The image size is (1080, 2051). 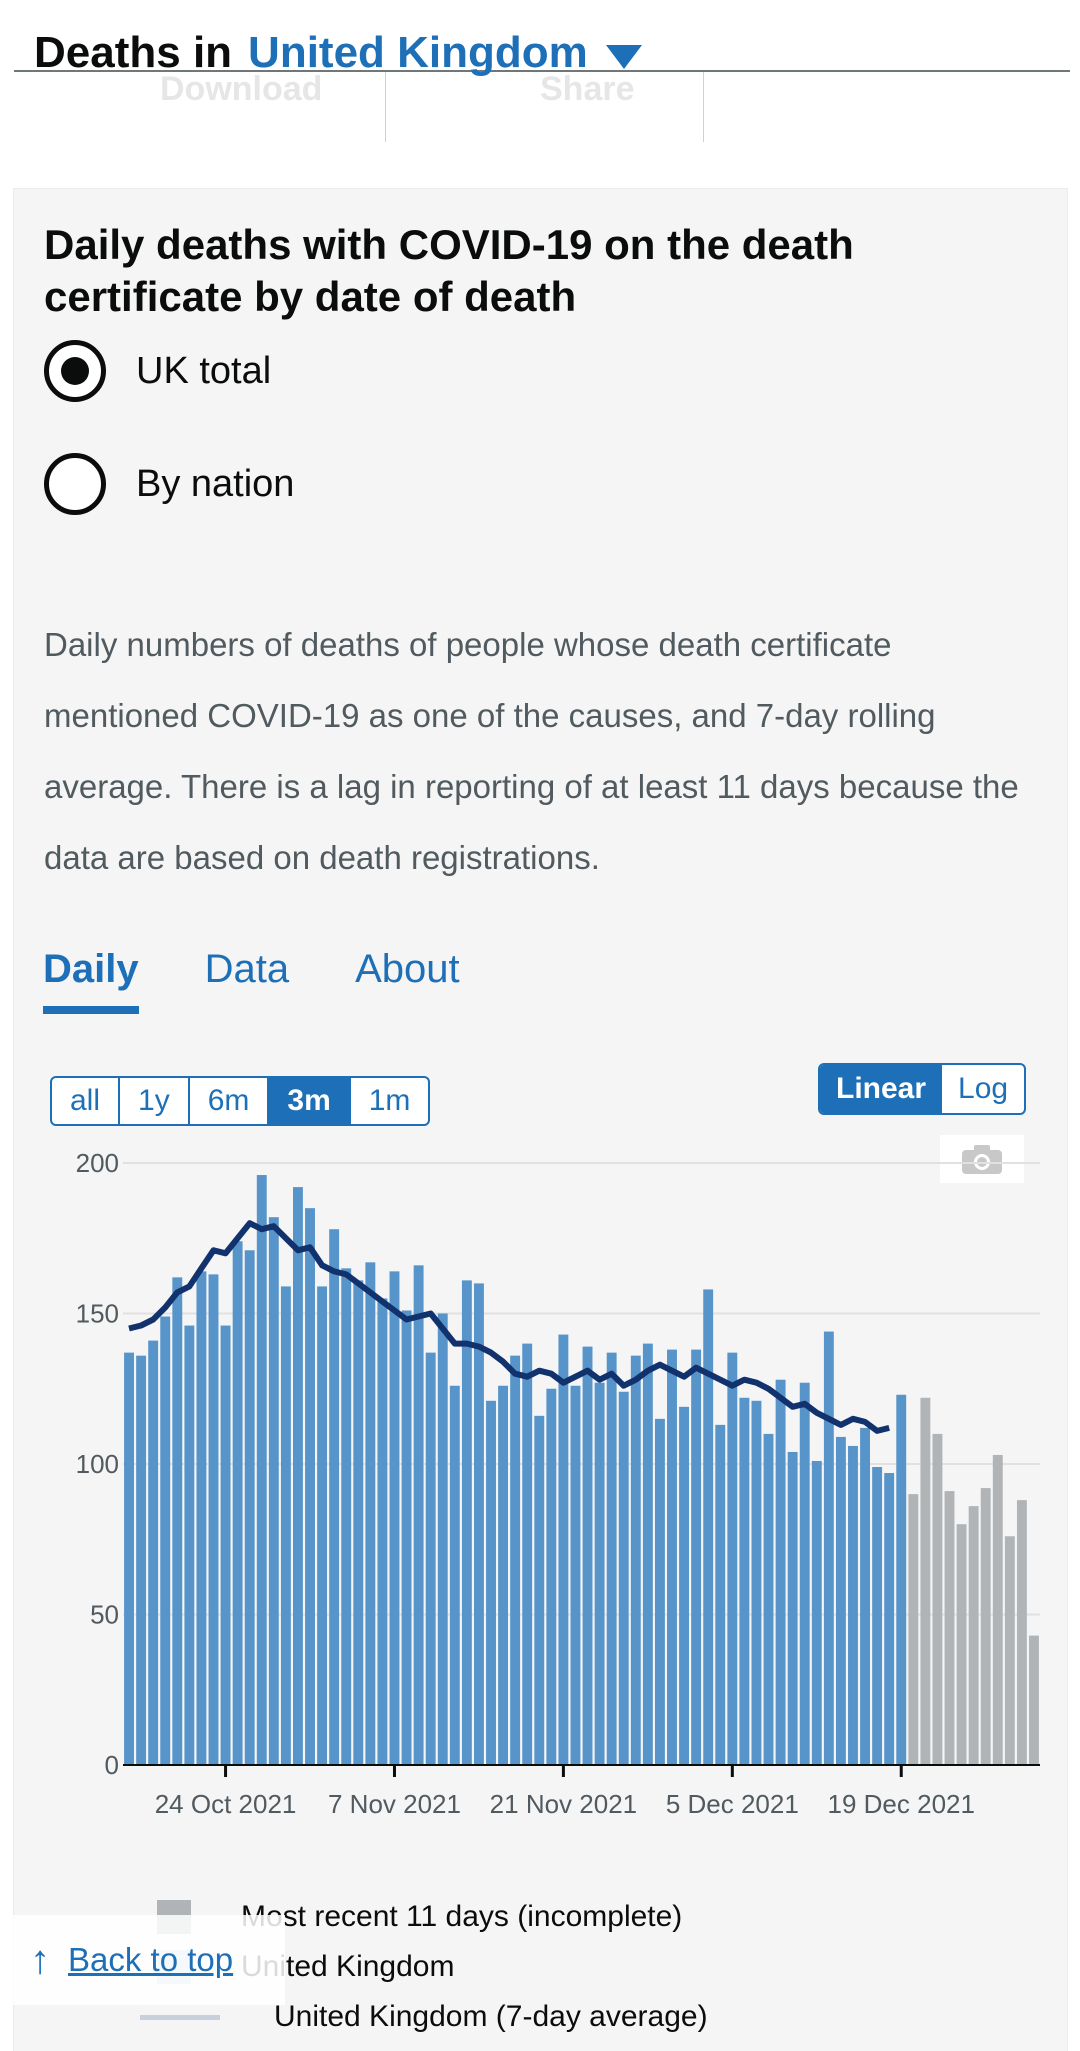 I want to click on share-link: Share, so click(x=587, y=89).